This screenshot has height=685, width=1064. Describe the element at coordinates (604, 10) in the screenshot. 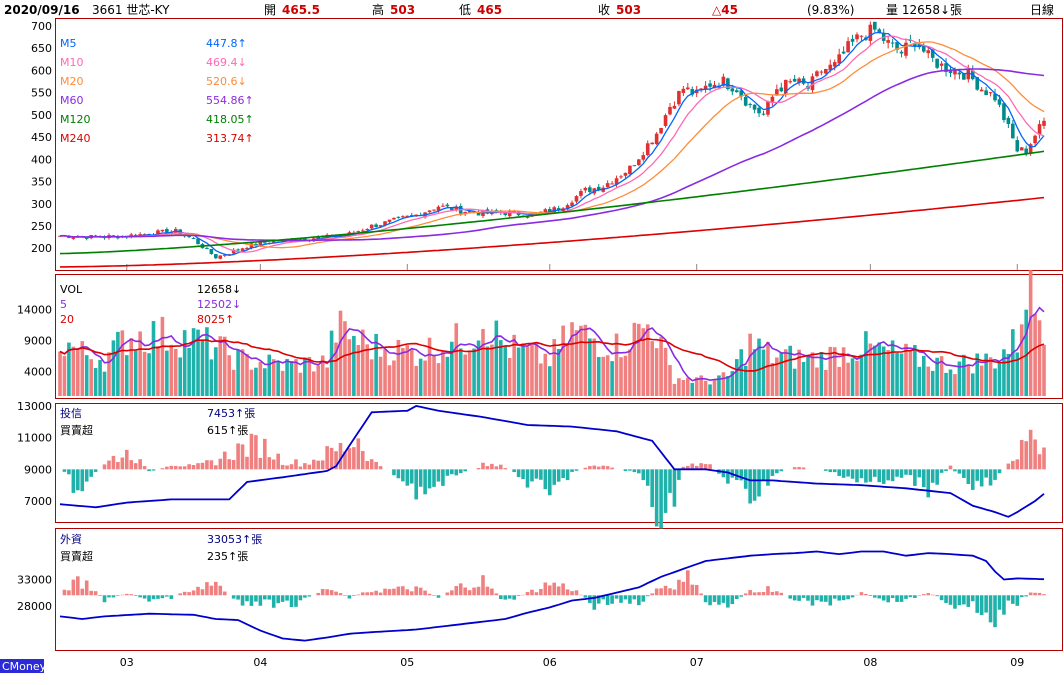

I see `close-label: 收` at that location.